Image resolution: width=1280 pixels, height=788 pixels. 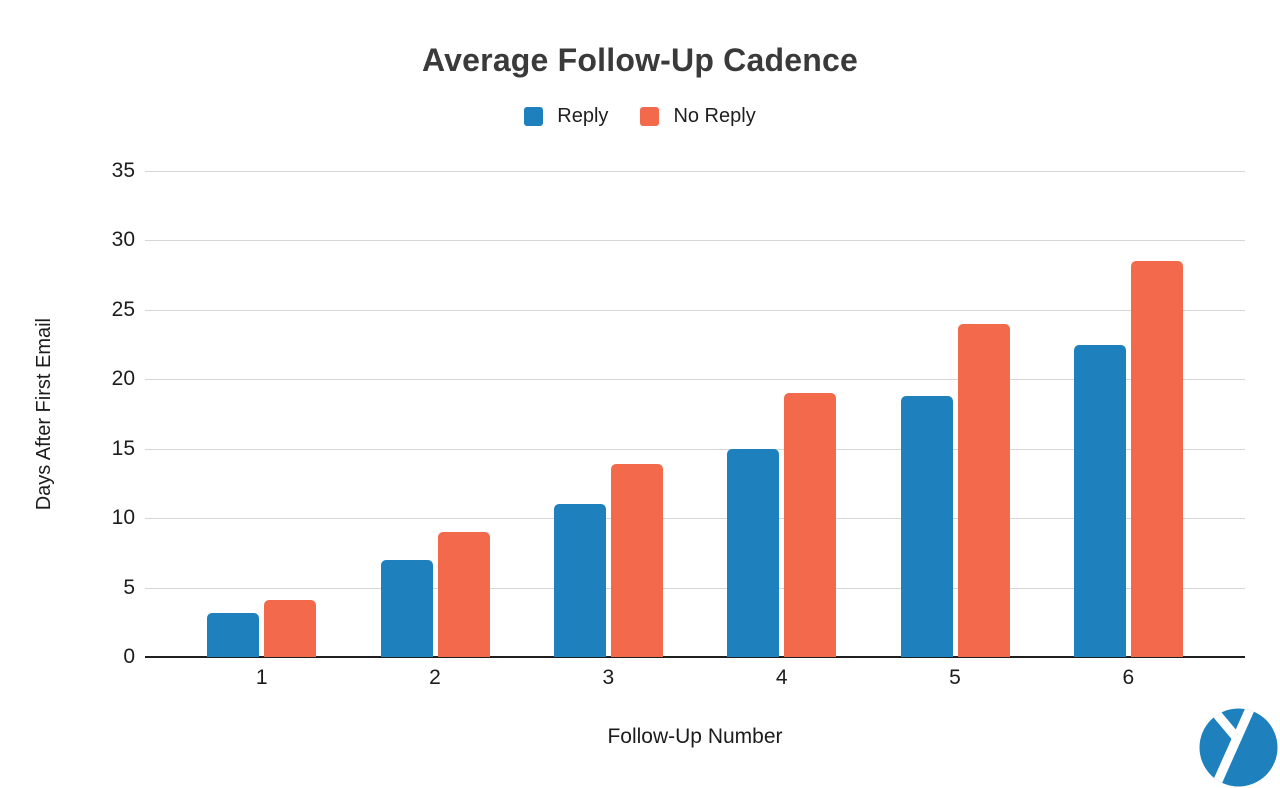 I want to click on y-tick-label-5: 5, so click(x=129, y=587).